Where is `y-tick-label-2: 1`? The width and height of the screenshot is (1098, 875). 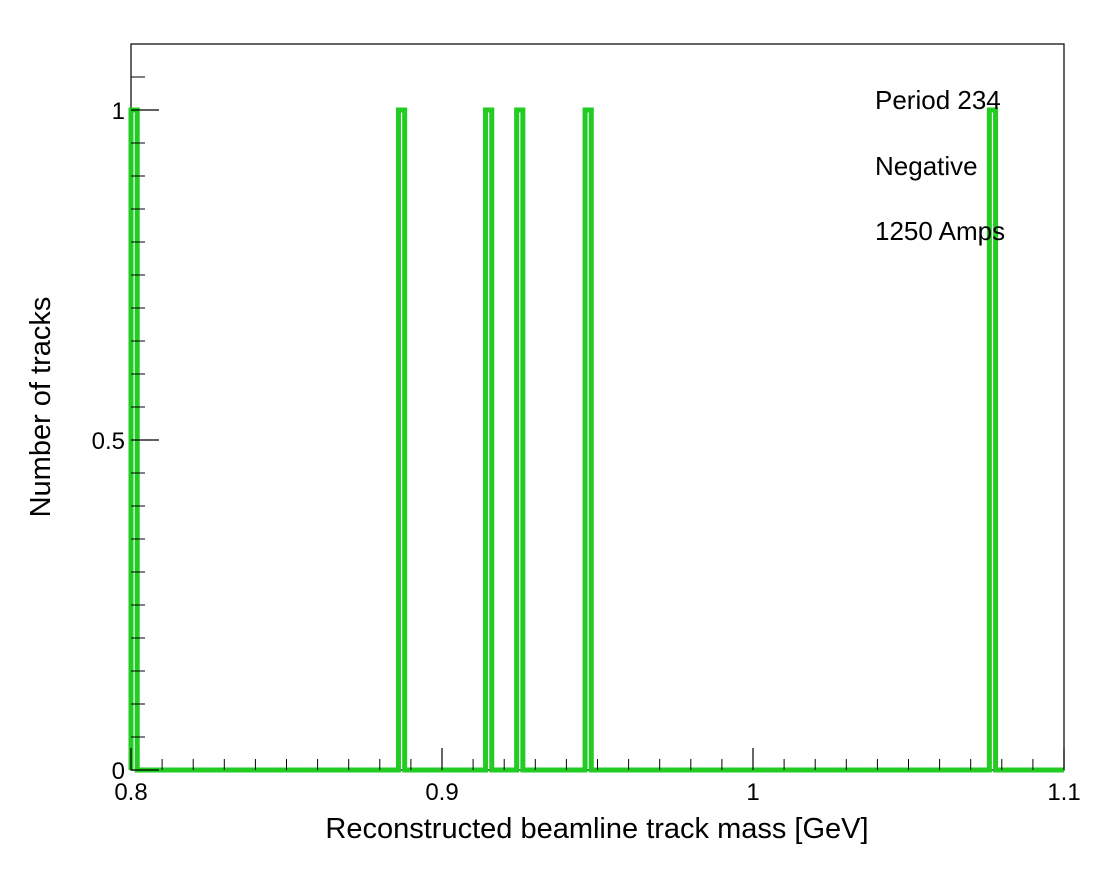
y-tick-label-2: 1 is located at coordinates (118, 111).